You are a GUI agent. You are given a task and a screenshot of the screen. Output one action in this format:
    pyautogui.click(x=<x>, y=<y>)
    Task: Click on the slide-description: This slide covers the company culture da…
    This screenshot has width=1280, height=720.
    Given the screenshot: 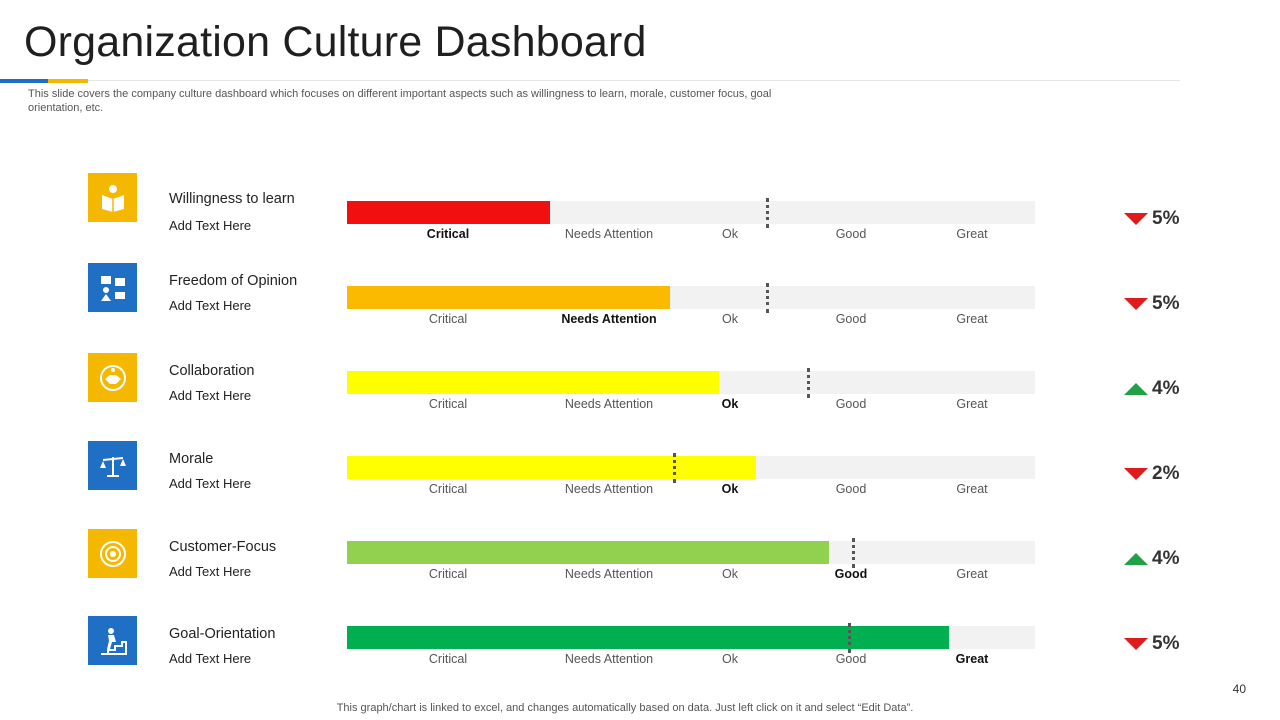 What is the action you would take?
    pyautogui.click(x=400, y=101)
    